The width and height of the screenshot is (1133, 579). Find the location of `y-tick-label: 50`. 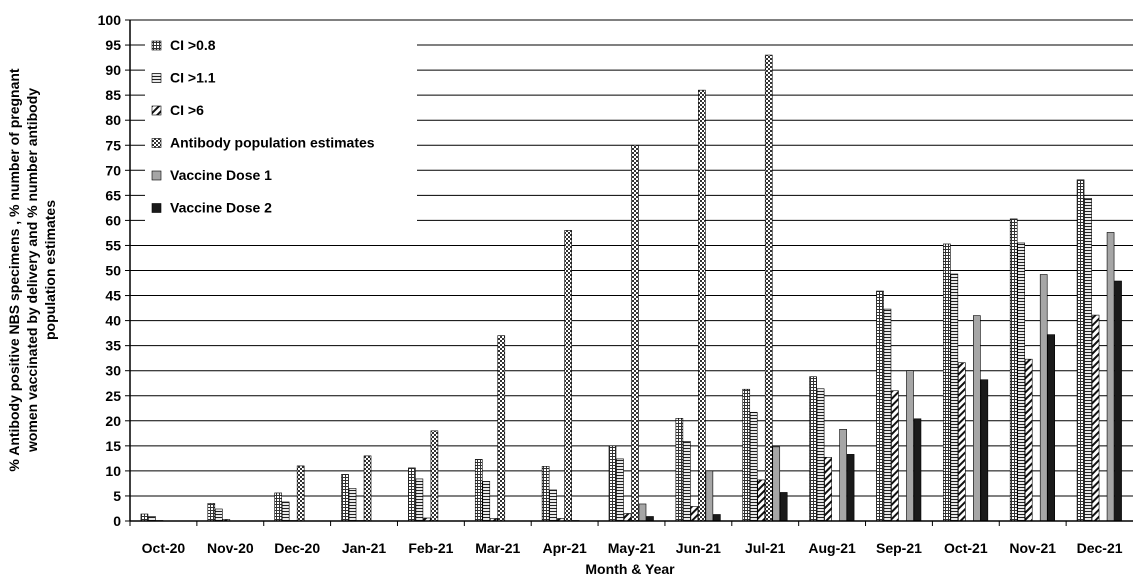

y-tick-label: 50 is located at coordinates (113, 271).